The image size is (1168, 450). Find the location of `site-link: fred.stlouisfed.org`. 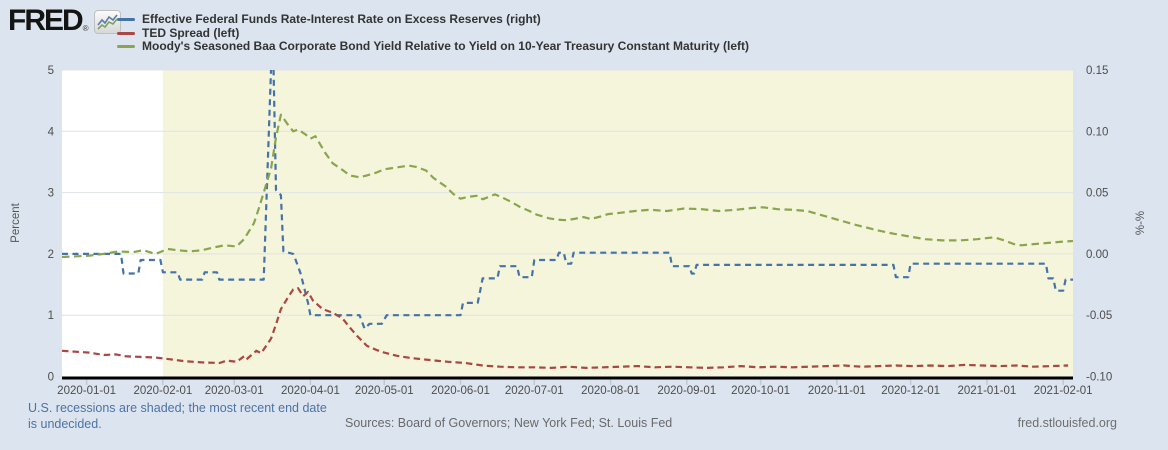

site-link: fred.stlouisfed.org is located at coordinates (1067, 423).